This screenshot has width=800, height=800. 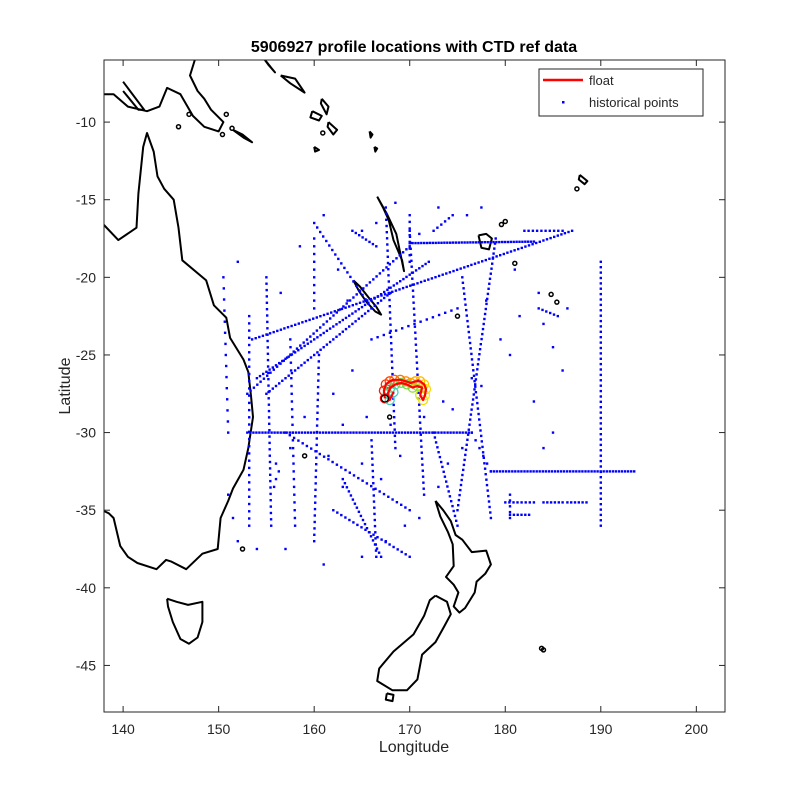 What do you see at coordinates (179, 351) in the screenshot?
I see `coastline-australia` at bounding box center [179, 351].